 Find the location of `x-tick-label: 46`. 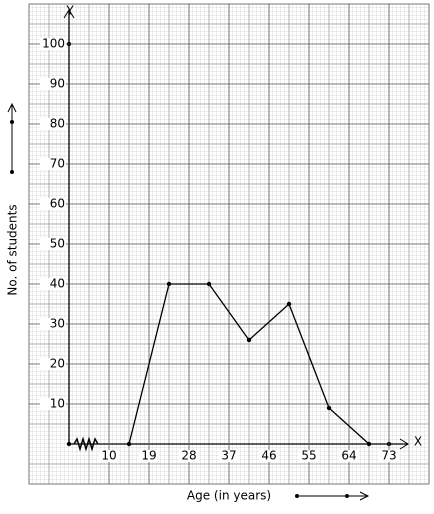

x-tick-label: 46 is located at coordinates (268, 456).